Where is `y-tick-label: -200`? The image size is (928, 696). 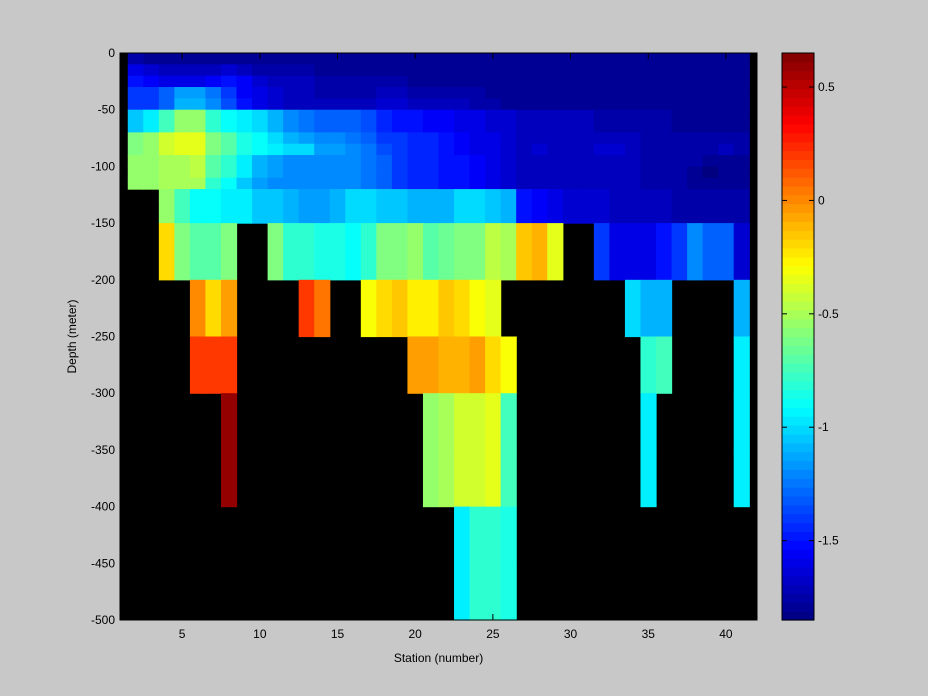
y-tick-label: -200 is located at coordinates (103, 280).